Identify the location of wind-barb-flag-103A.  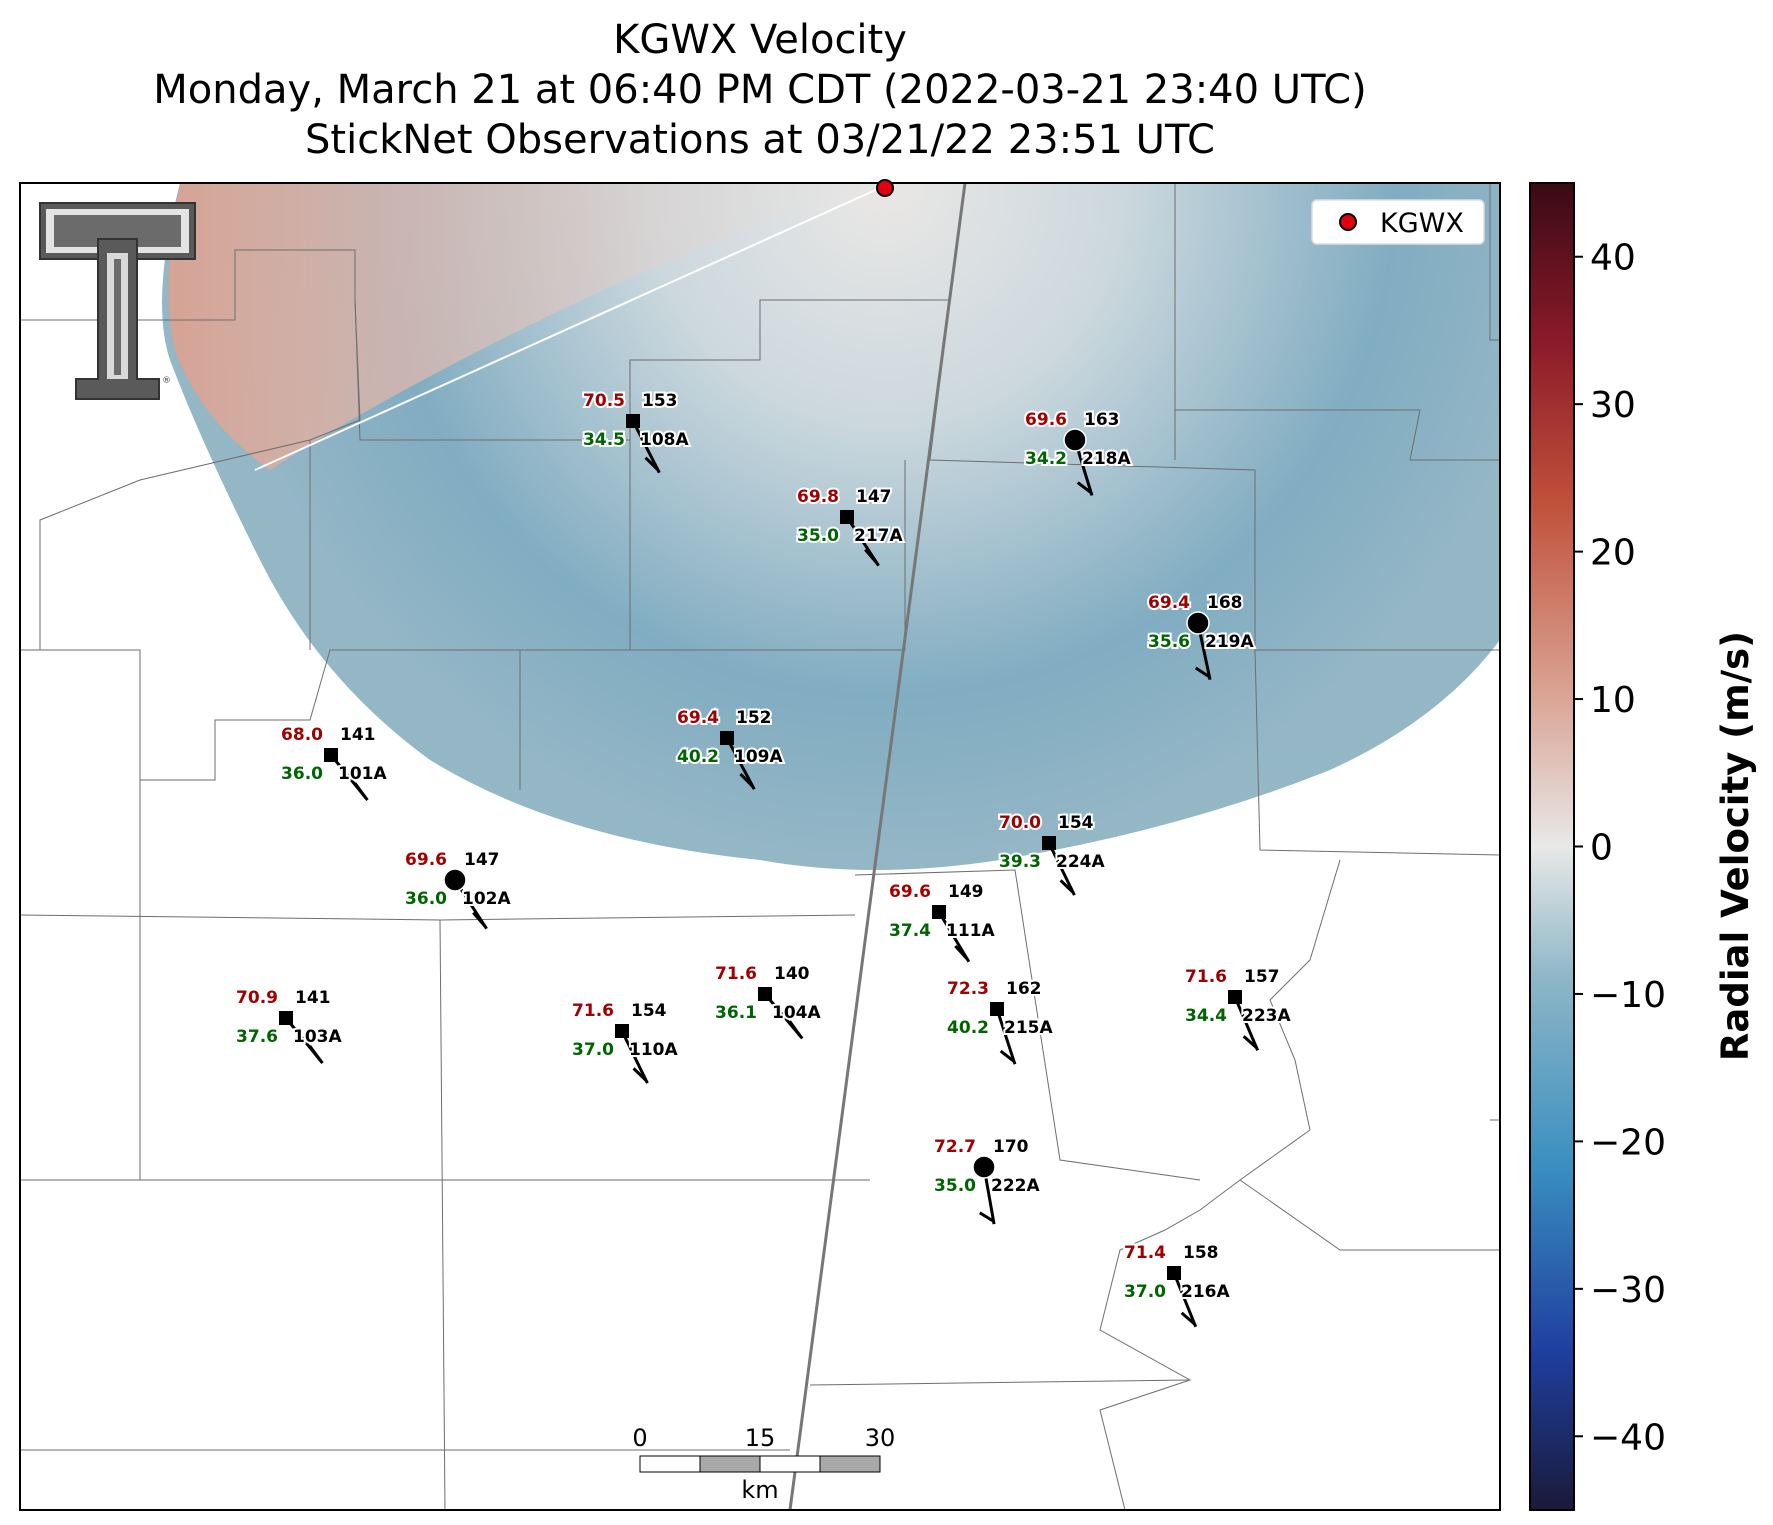
(315, 1053).